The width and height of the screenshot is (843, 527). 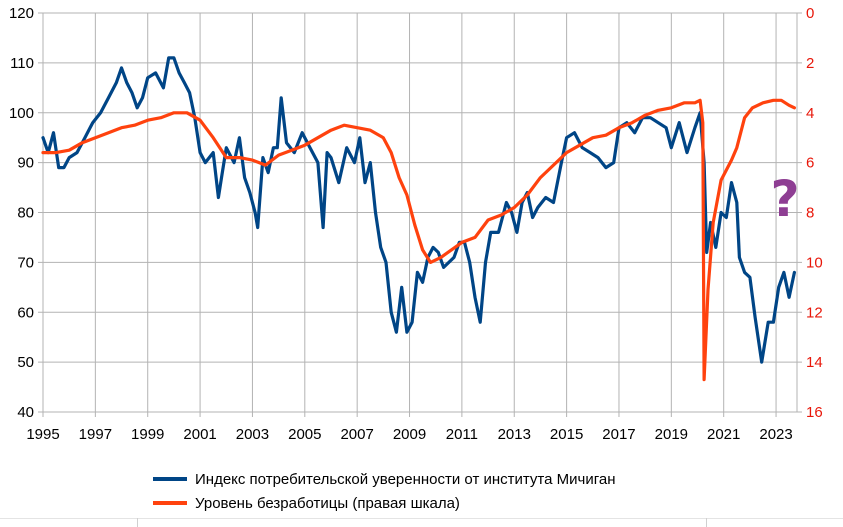 I want to click on legend-item-unemployment: Уровень безработицы (правая шкала), so click(x=384, y=503).